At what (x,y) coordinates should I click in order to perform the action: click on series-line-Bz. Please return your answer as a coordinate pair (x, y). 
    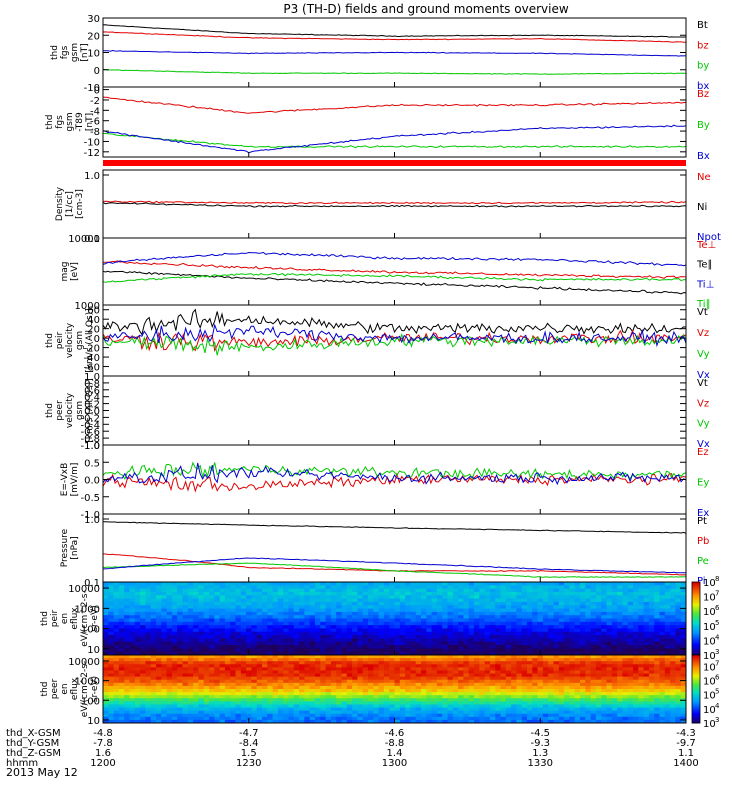
    Looking at the image, I should click on (394, 105).